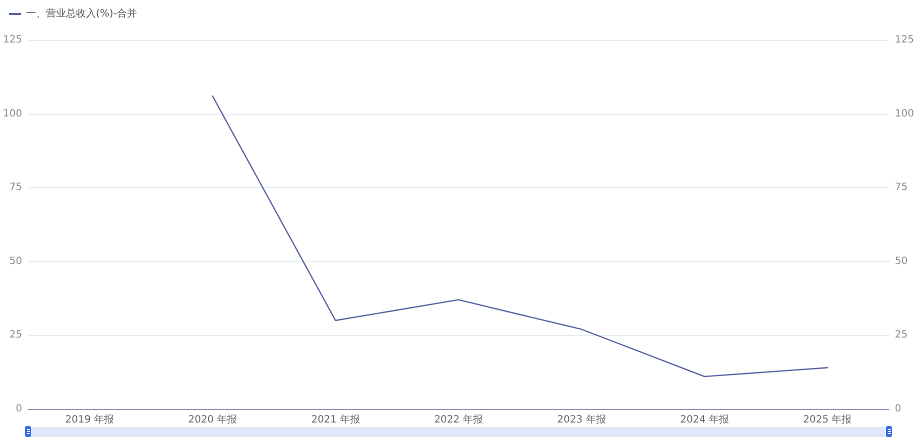 The height and width of the screenshot is (443, 917). I want to click on x-tick-label: 2021 年报, so click(335, 420).